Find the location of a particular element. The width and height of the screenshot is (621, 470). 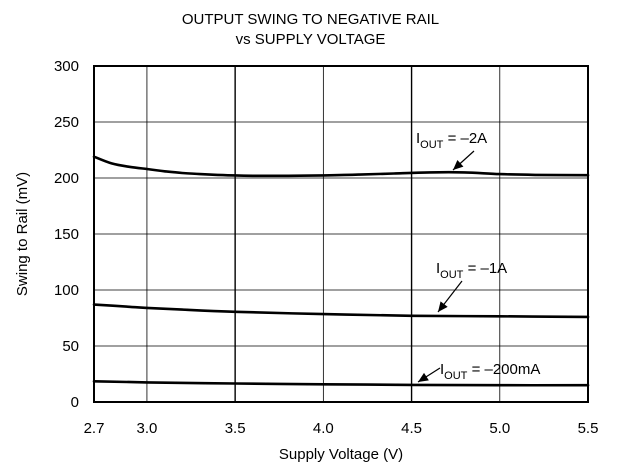

chart-title-line2: vs SUPPLY VOLTAGE is located at coordinates (310, 39).